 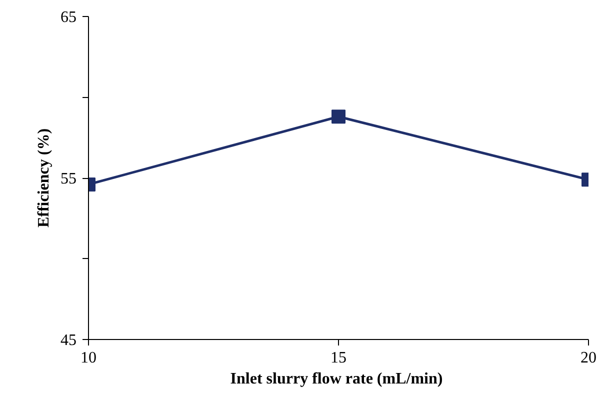 What do you see at coordinates (336, 379) in the screenshot?
I see `x-axis-title: Inlet slurry flow rate (mL/min)` at bounding box center [336, 379].